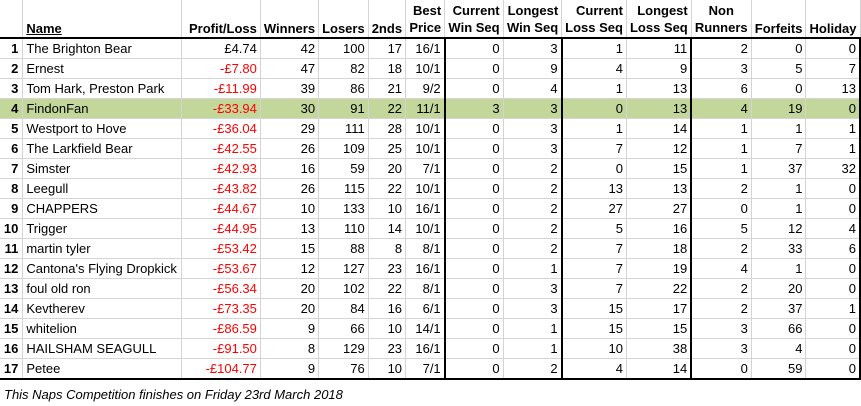 This screenshot has width=861, height=406. Describe the element at coordinates (594, 308) in the screenshot. I see `current-loss-seq-cell: 15` at that location.